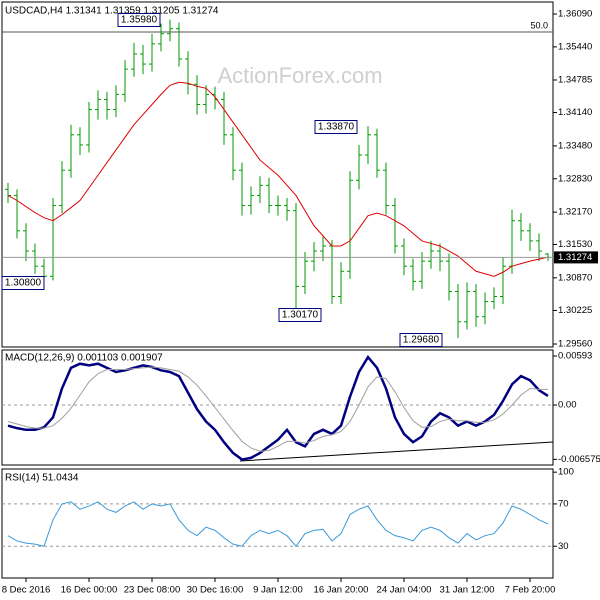 This screenshot has height=600, width=600. I want to click on annotation: 1.29680, so click(421, 340).